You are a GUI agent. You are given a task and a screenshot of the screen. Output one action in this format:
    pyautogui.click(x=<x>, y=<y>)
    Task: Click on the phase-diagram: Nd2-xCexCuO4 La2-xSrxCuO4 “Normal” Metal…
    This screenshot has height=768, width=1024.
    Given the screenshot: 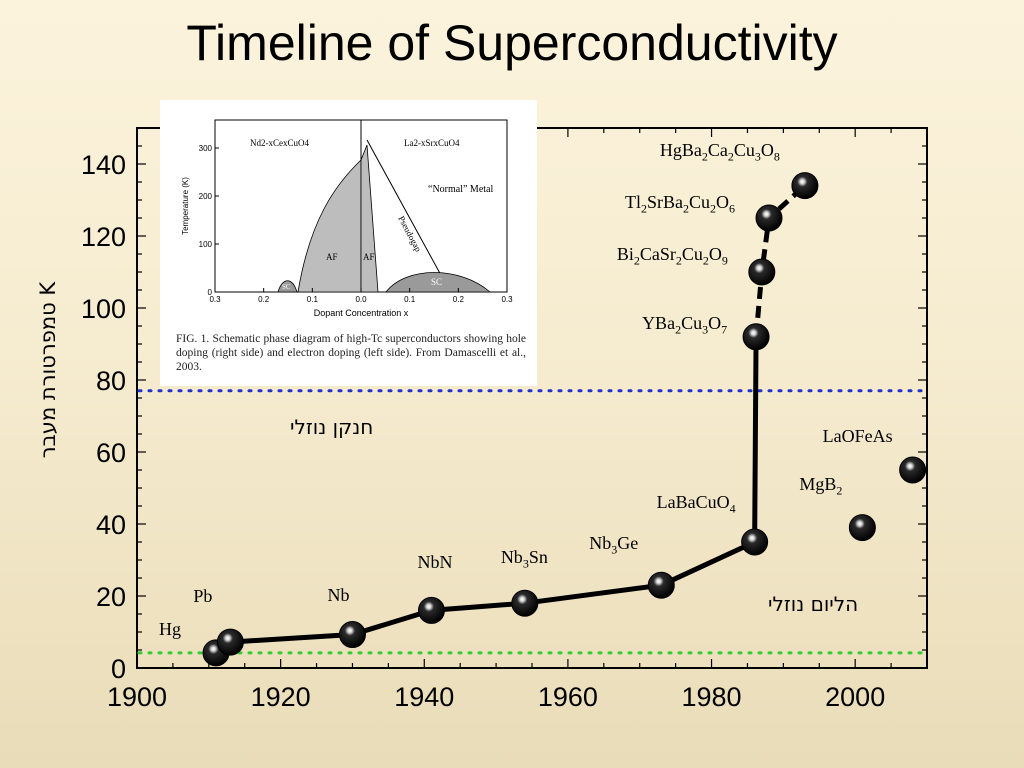 What is the action you would take?
    pyautogui.click(x=347, y=218)
    